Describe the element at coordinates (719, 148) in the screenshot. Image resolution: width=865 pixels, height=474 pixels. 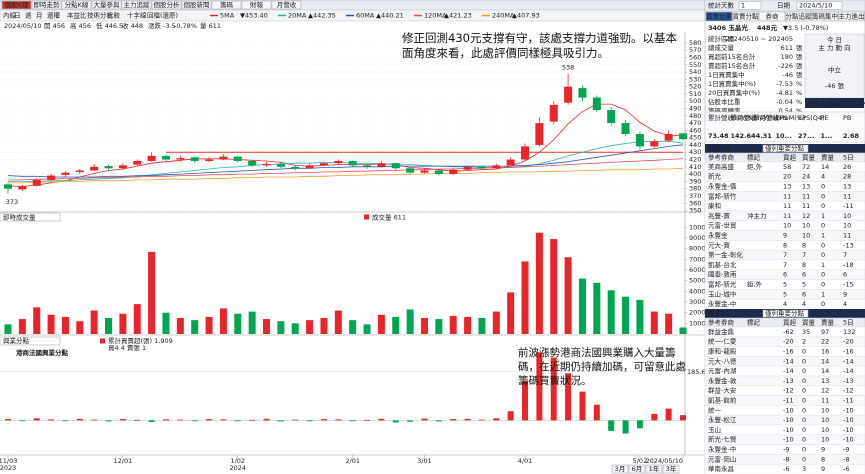
I see `table-title: 買方15` at that location.